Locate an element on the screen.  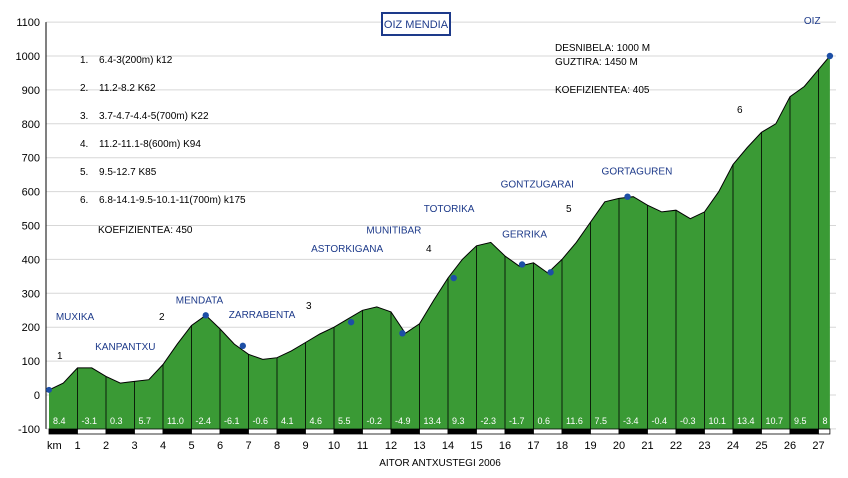
route-stat: KOEFIZIENTEA: 405 is located at coordinates (602, 90).